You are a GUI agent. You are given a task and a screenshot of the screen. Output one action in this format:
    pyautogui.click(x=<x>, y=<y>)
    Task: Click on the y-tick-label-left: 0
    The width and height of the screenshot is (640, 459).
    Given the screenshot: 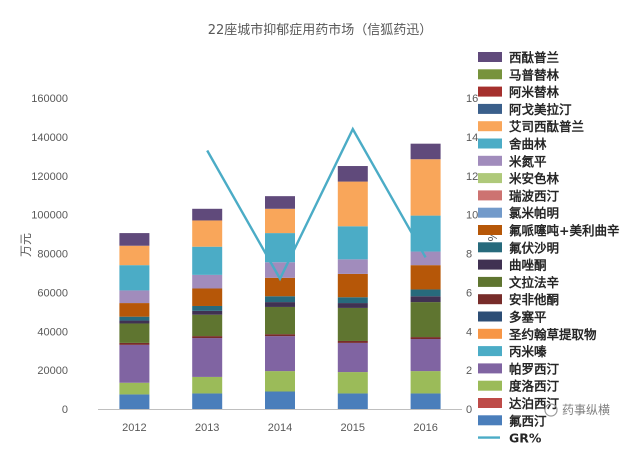 What is the action you would take?
    pyautogui.click(x=65, y=410)
    